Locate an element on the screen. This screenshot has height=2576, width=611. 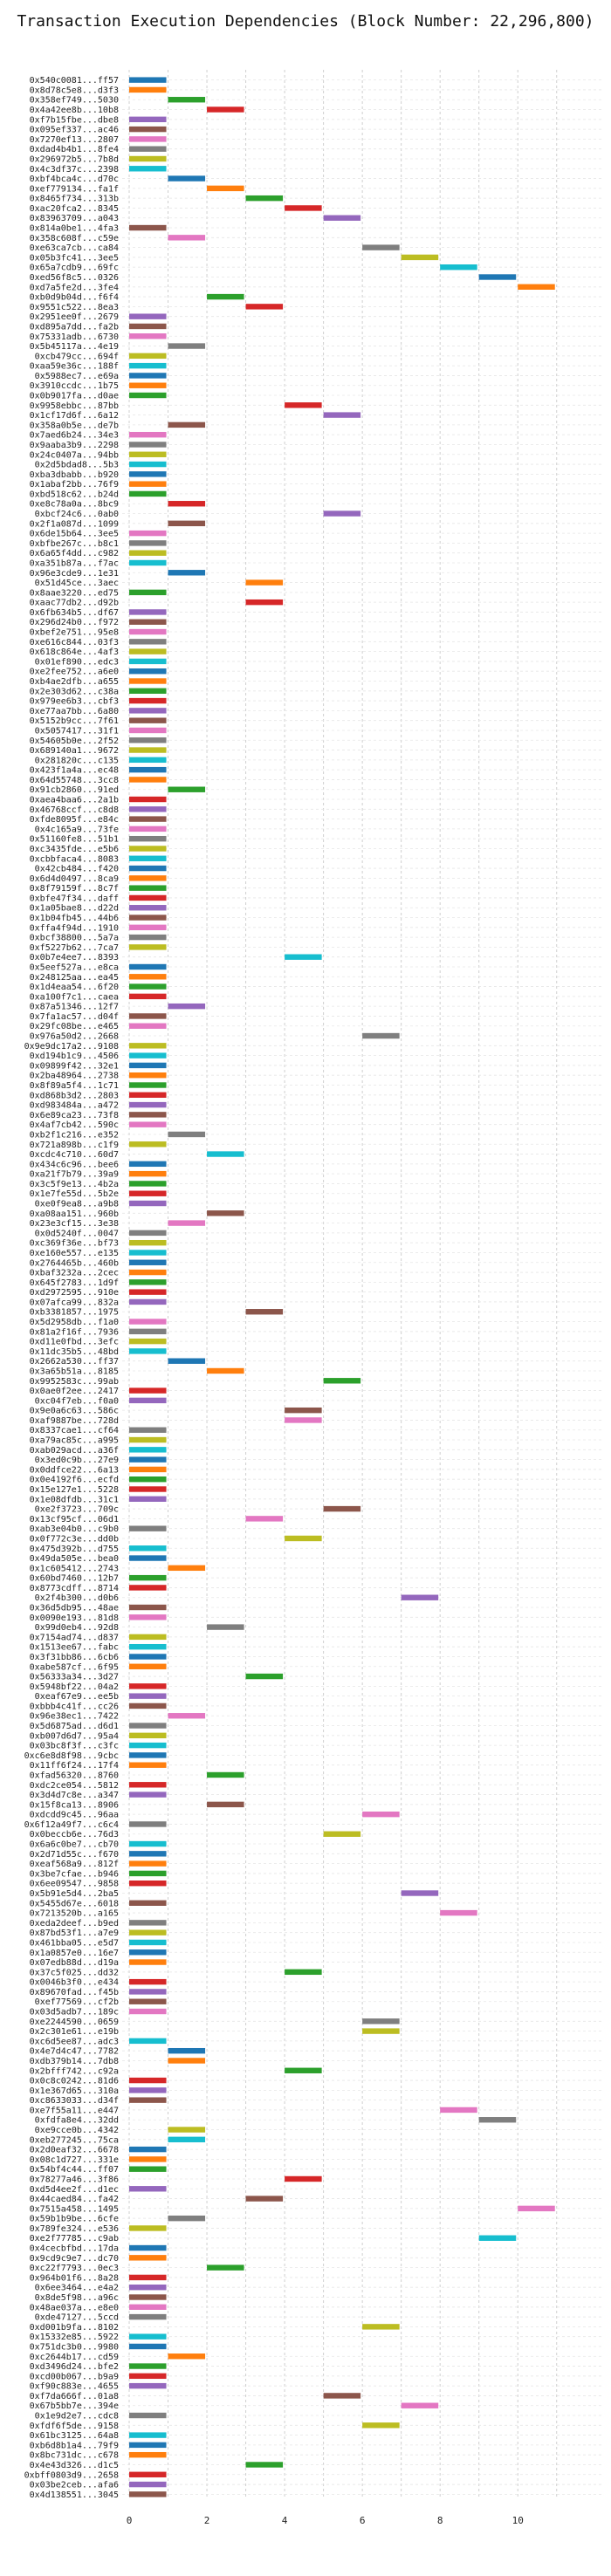
transaction-label: 0x423f1a4a...ec48 is located at coordinates (74, 771).